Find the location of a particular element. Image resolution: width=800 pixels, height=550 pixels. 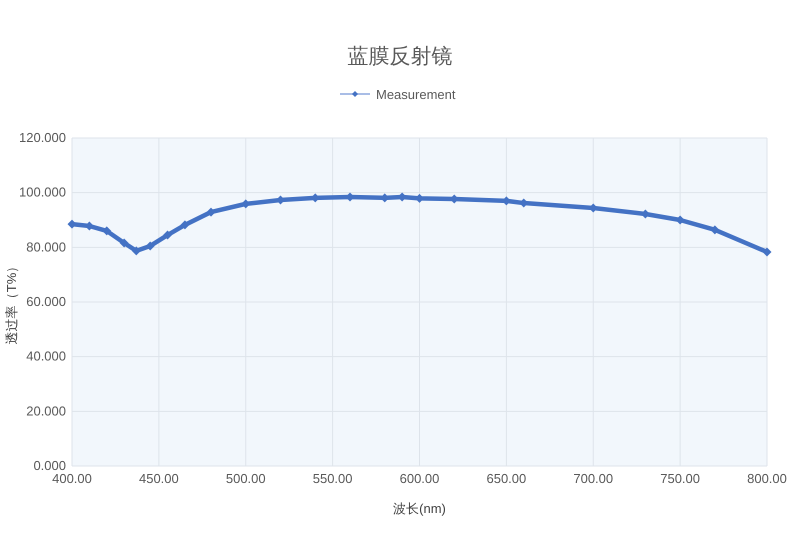

chart-title: 蓝膜反射镜 is located at coordinates (400, 56).